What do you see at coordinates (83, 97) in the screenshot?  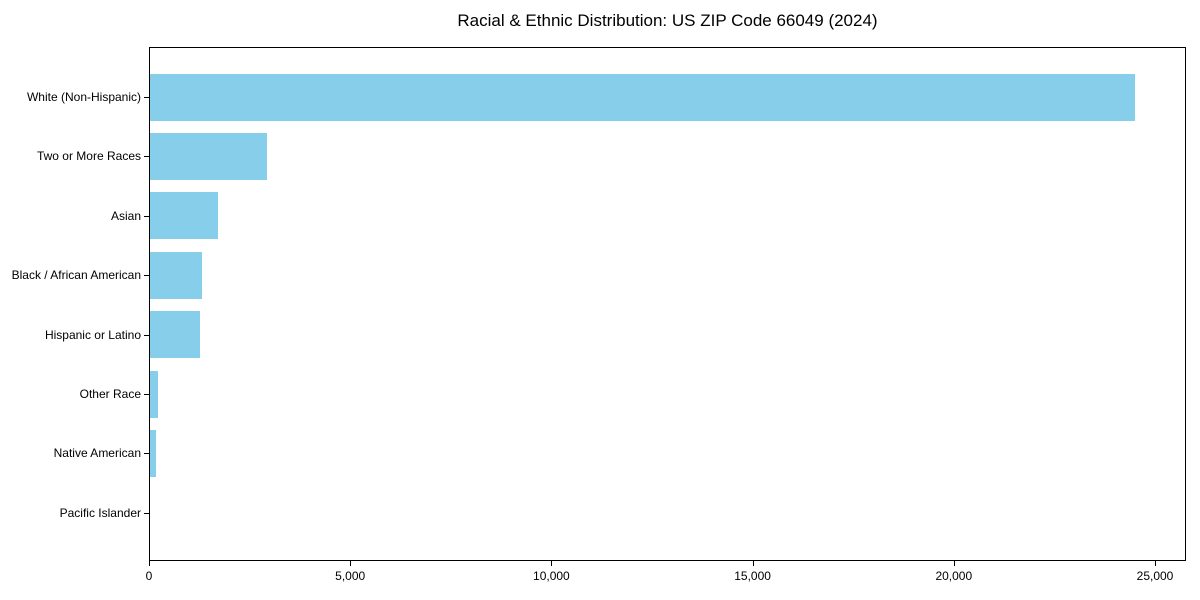 I see `y-axis-tick-label: White (Non-Hispanic)` at bounding box center [83, 97].